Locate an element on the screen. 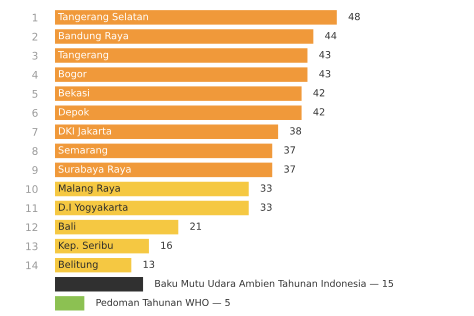 Image resolution: width=474 pixels, height=316 pixels. y-tick-label: 8 is located at coordinates (35, 151).